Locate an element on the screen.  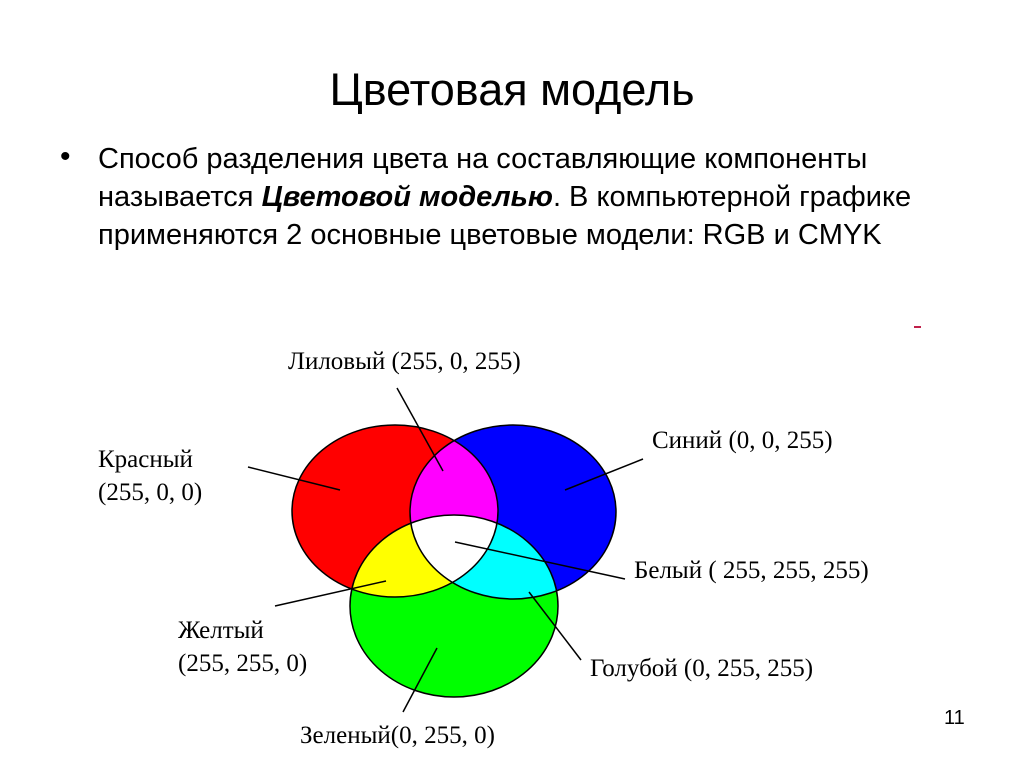
leader-blue is located at coordinates (604, 474).